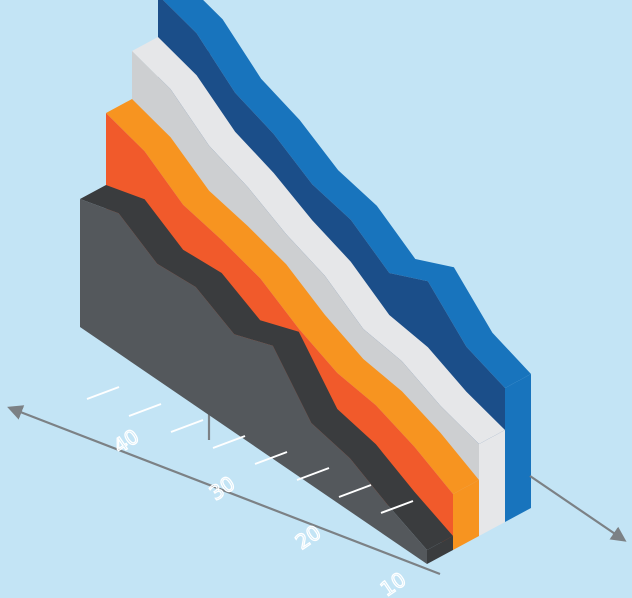 The width and height of the screenshot is (632, 598). What do you see at coordinates (518, 448) in the screenshot?
I see `series-0-end-cap` at bounding box center [518, 448].